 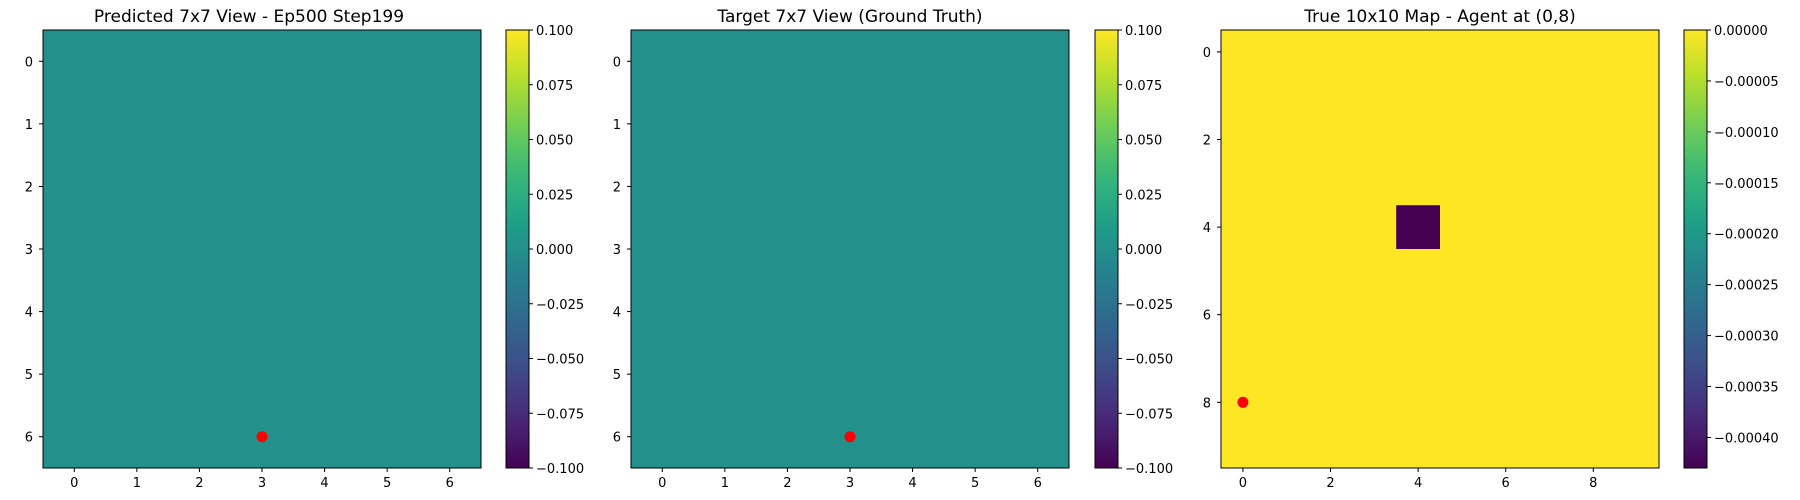 What do you see at coordinates (1746, 388) in the screenshot?
I see `colorbar-tick-label: −0.00035` at bounding box center [1746, 388].